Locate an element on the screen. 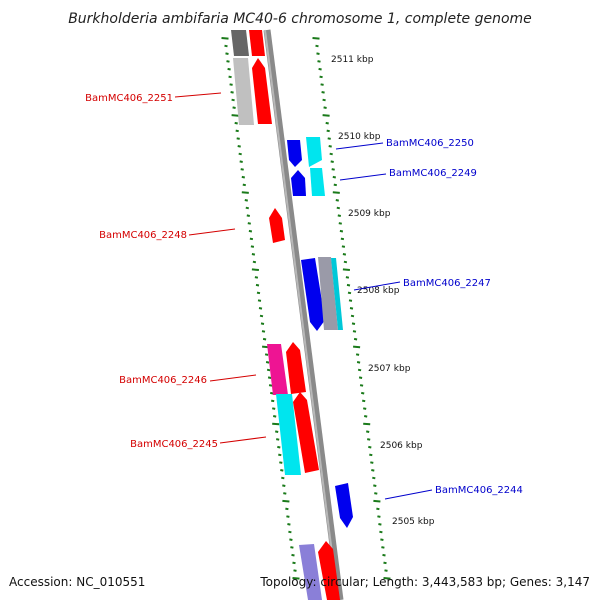  chromosome-backbone-highlight is located at coordinates (301, 314).